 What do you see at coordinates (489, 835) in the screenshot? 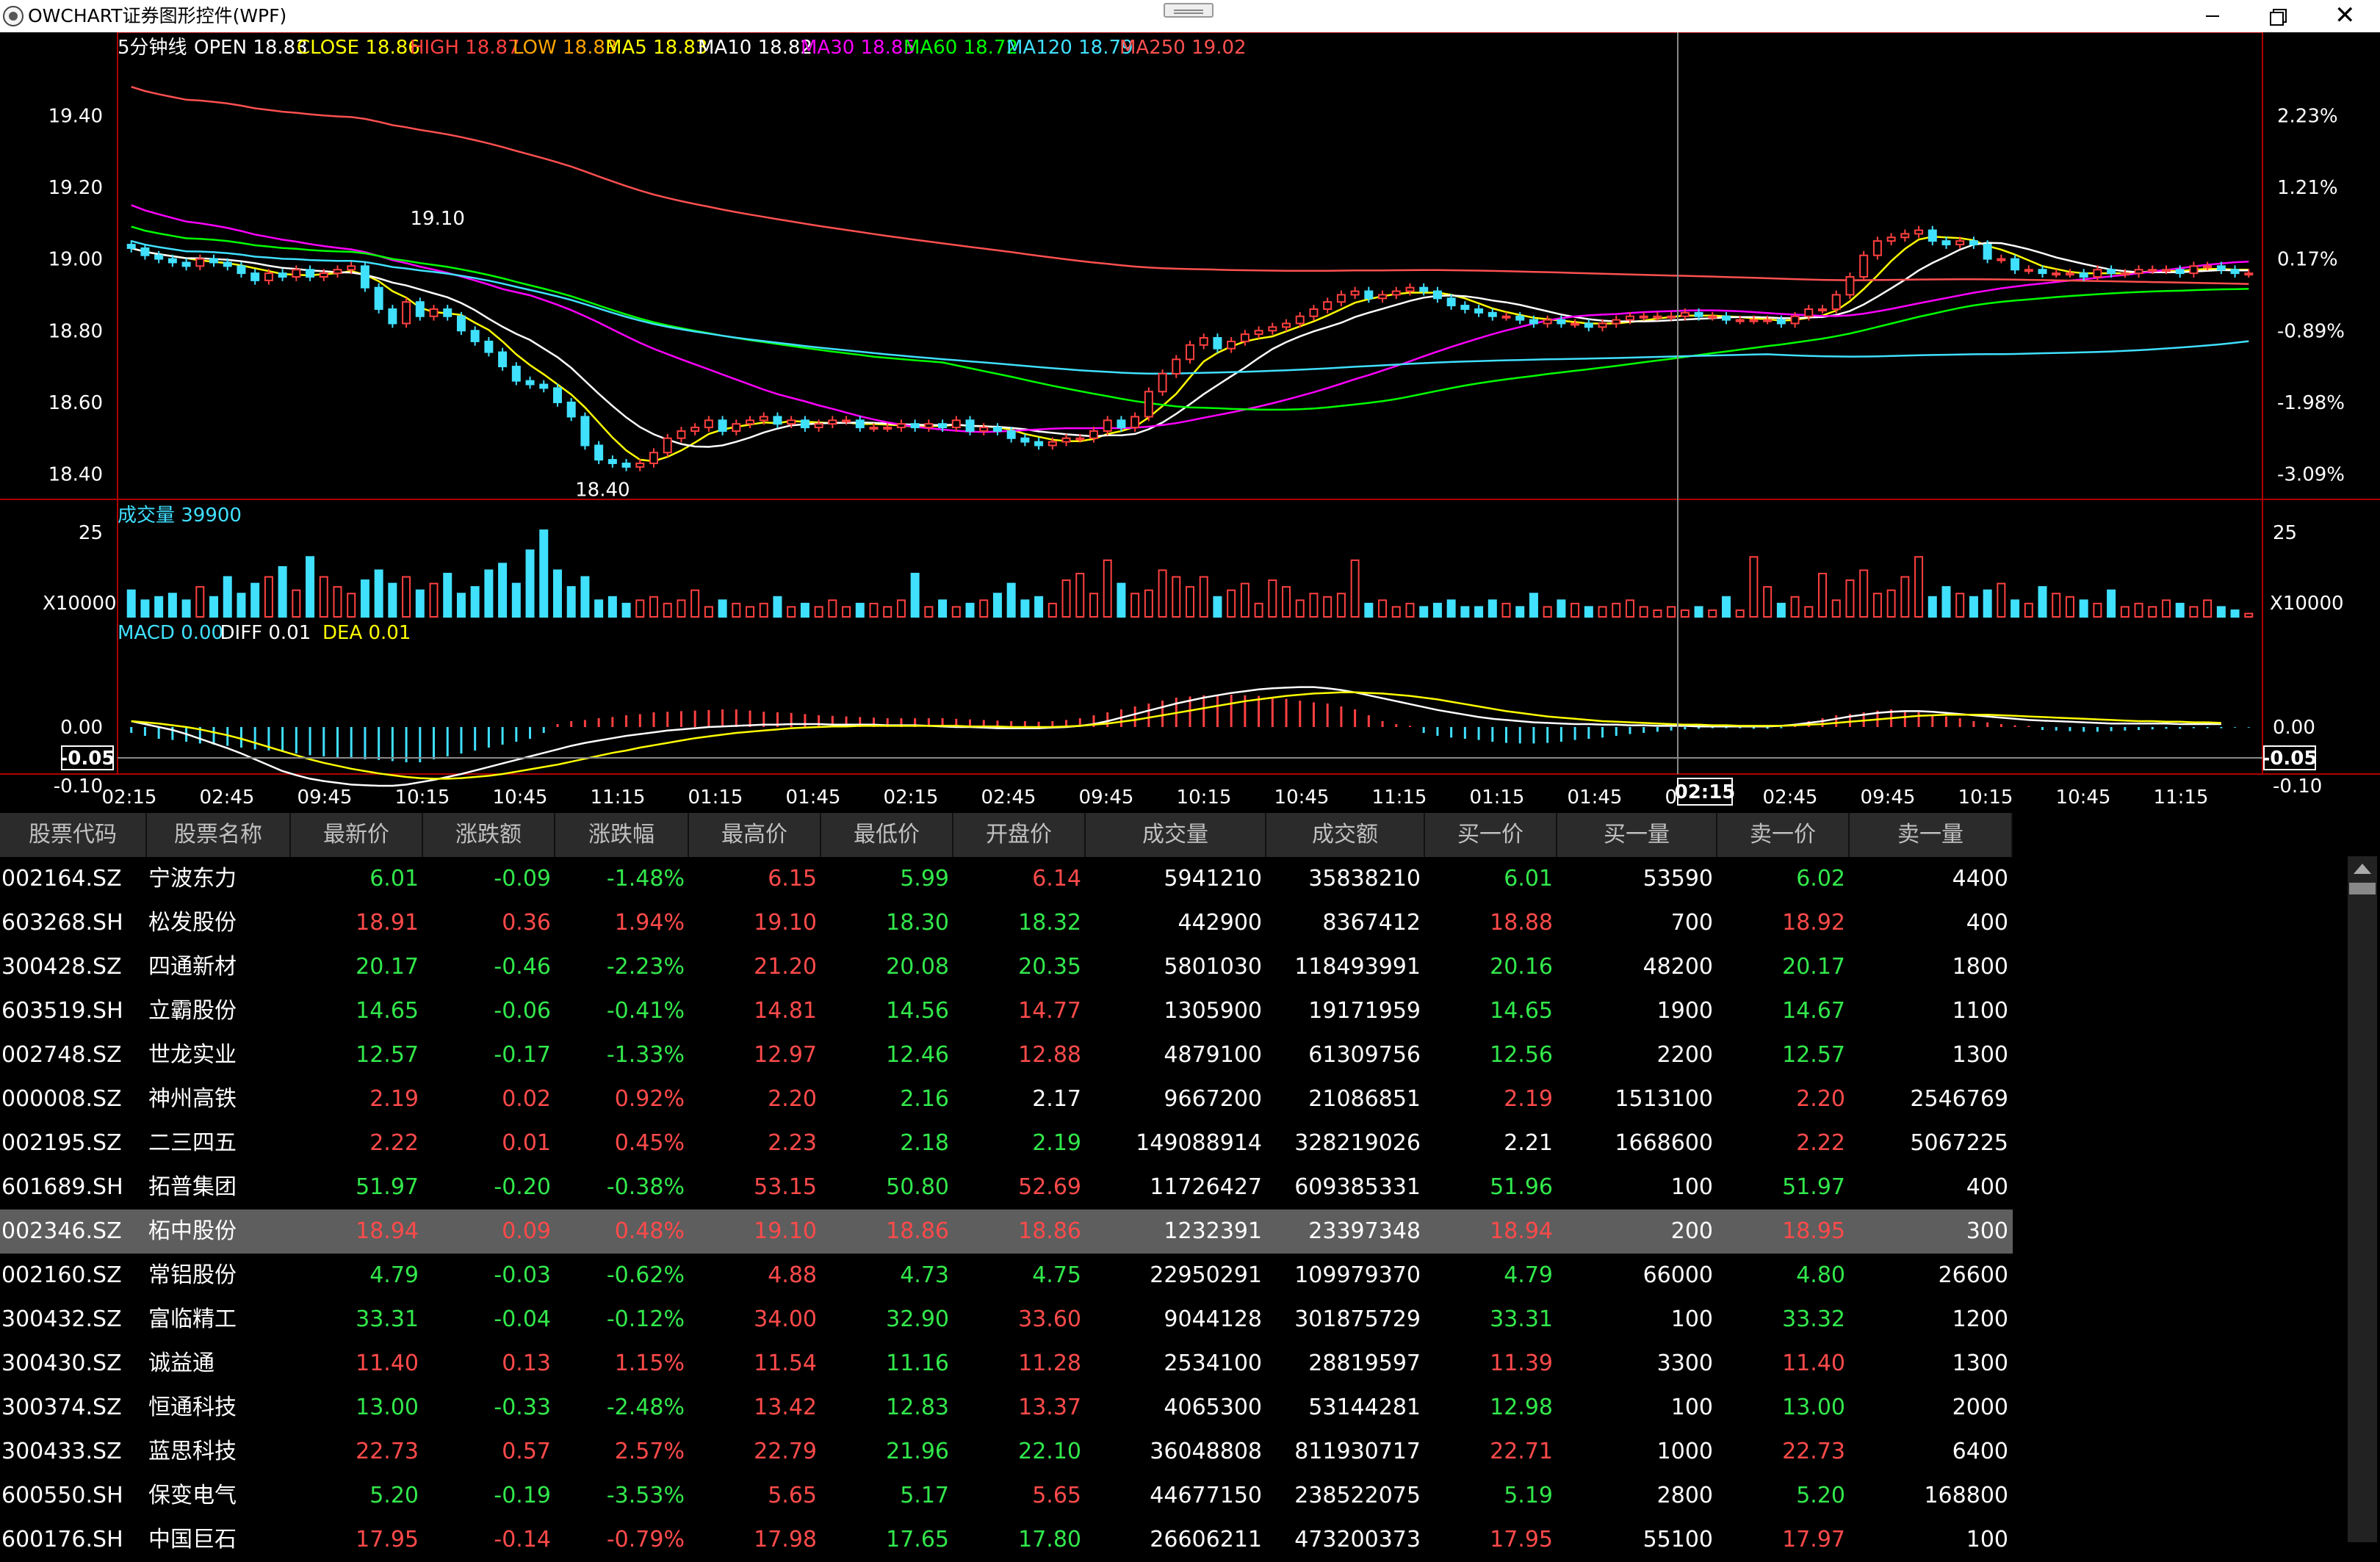
I see `column-header-3: 涨跌额` at bounding box center [489, 835].